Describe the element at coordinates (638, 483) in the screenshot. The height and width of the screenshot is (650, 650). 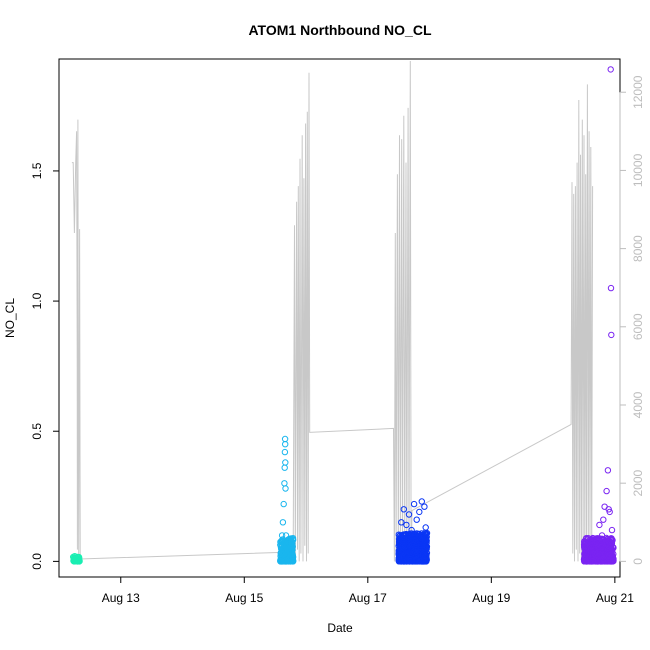
I see `y2-tick-label: 2000` at that location.